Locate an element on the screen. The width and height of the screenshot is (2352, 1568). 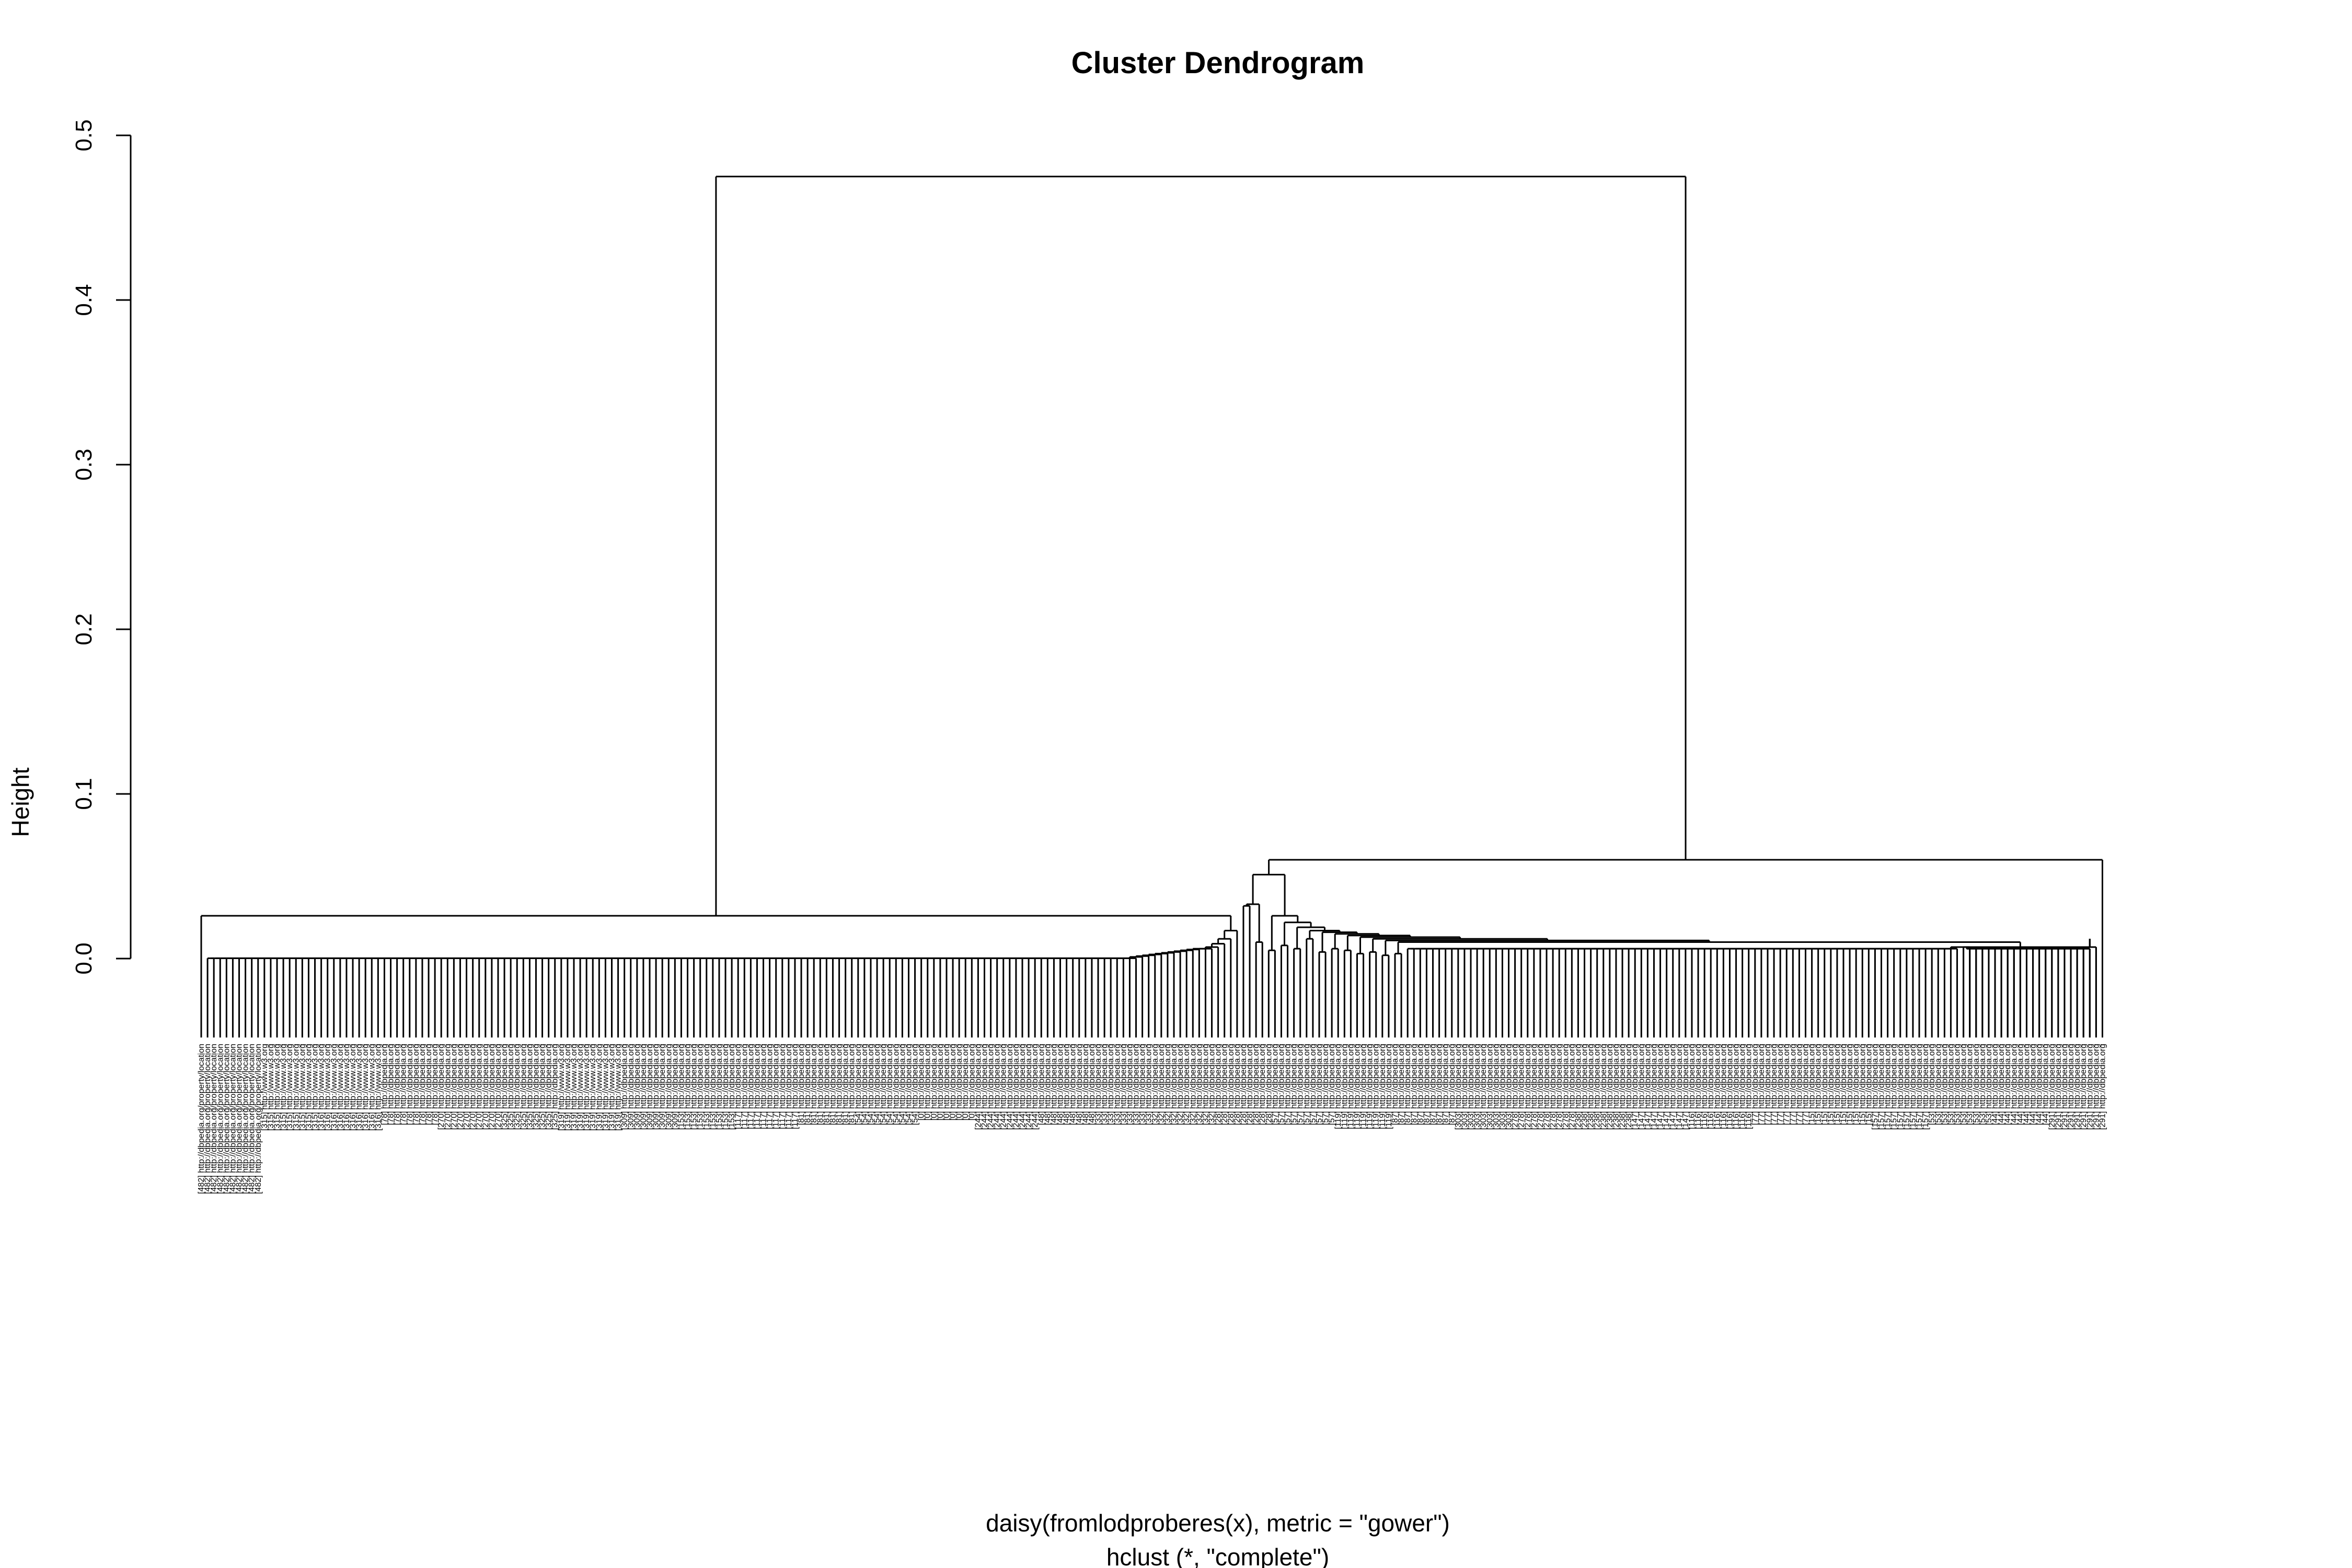
leaf-label: [44] http://dbpedia.org is located at coordinates (2039, 1084).